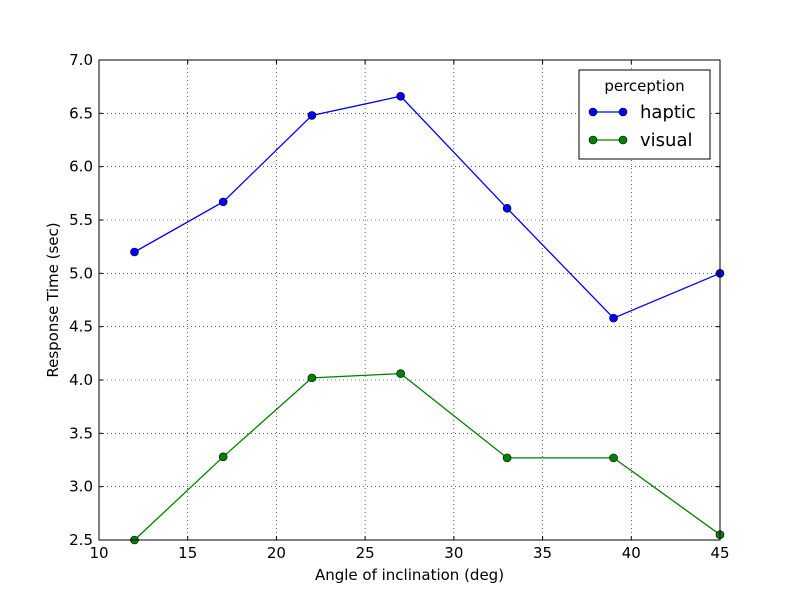 Image resolution: width=800 pixels, height=604 pixels. I want to click on legend: perception haptic visual, so click(644, 114).